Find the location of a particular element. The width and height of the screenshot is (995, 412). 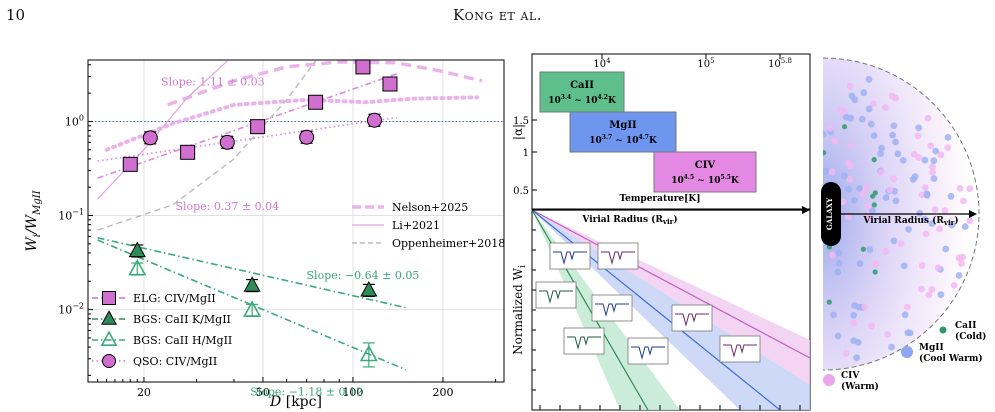

legend-label: Oppenheimer+2018 is located at coordinates (448, 243).